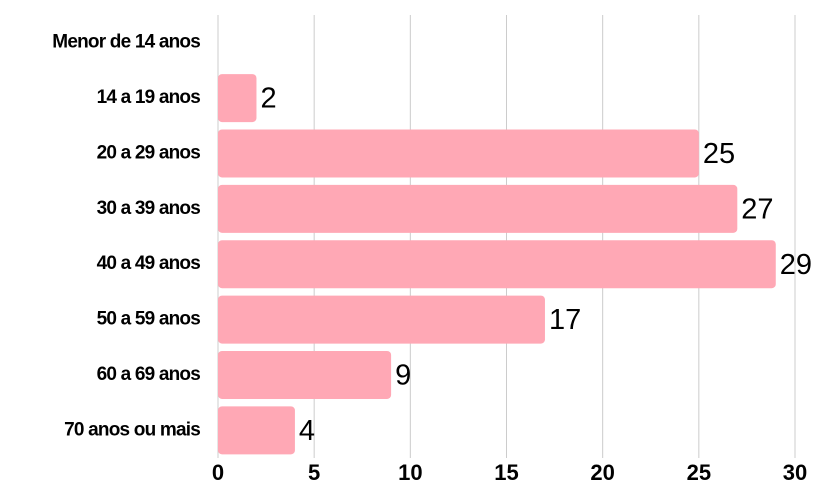 The image size is (814, 489). Describe the element at coordinates (602, 472) in the screenshot. I see `x-tick-label: 20` at that location.